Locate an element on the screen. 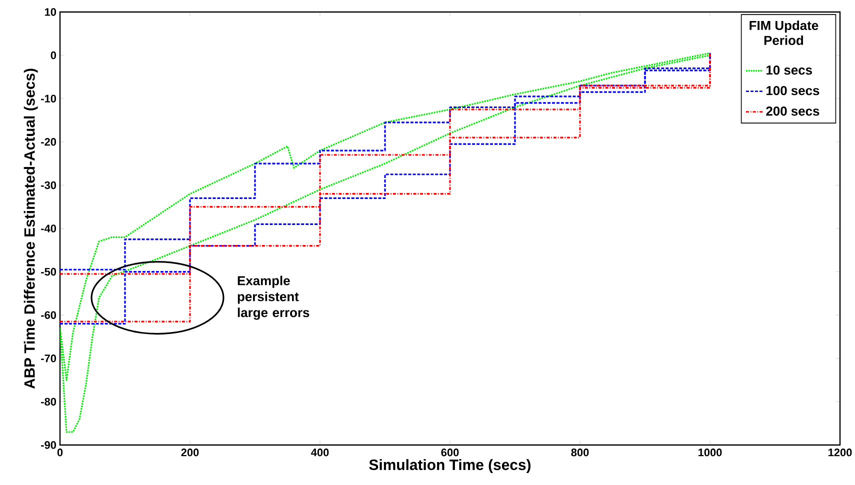  x-tick-label: 800 is located at coordinates (580, 452).